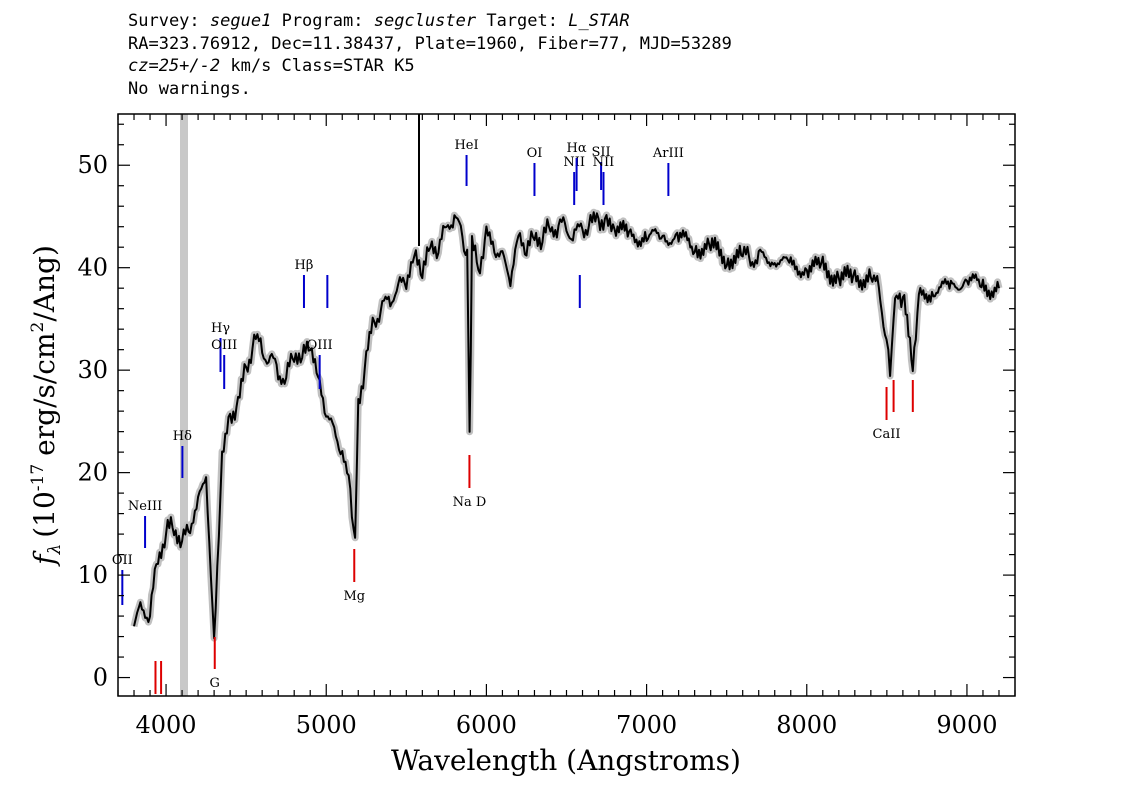  I want to click on x-axis-label: Wavelength (Angstroms), so click(566, 760).